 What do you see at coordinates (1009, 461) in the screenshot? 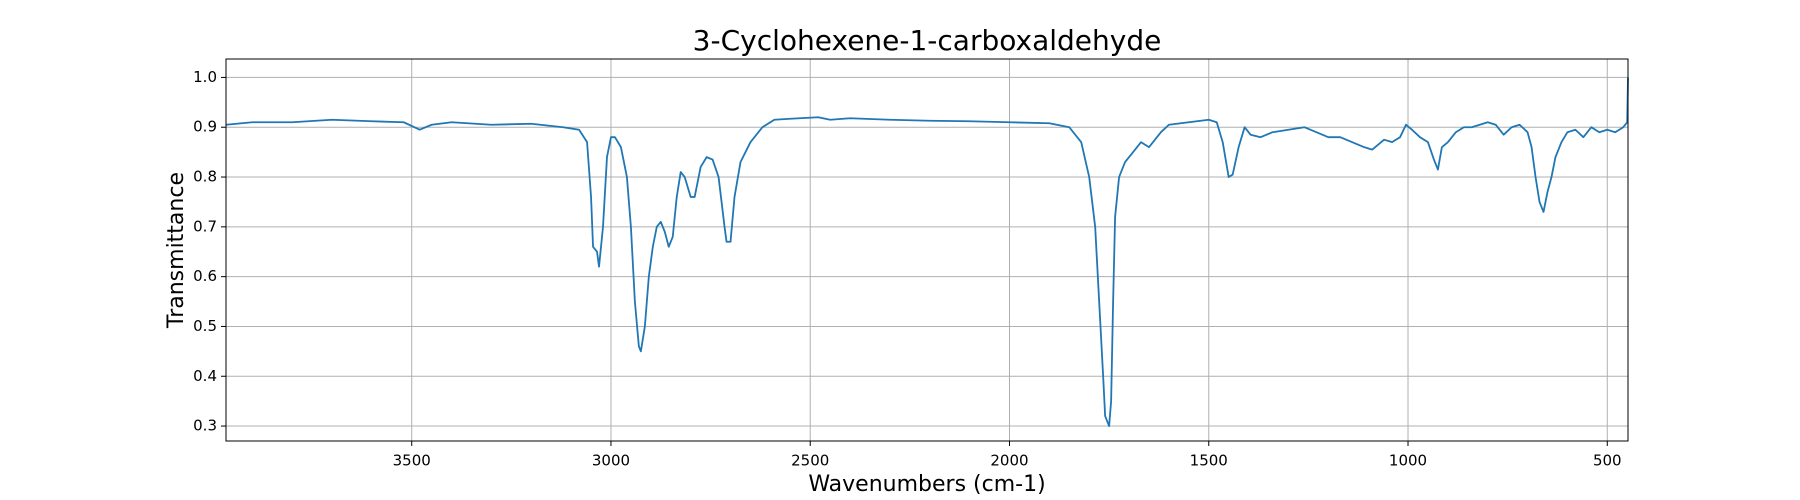
I see `x-tick-label: 2000` at bounding box center [1009, 461].